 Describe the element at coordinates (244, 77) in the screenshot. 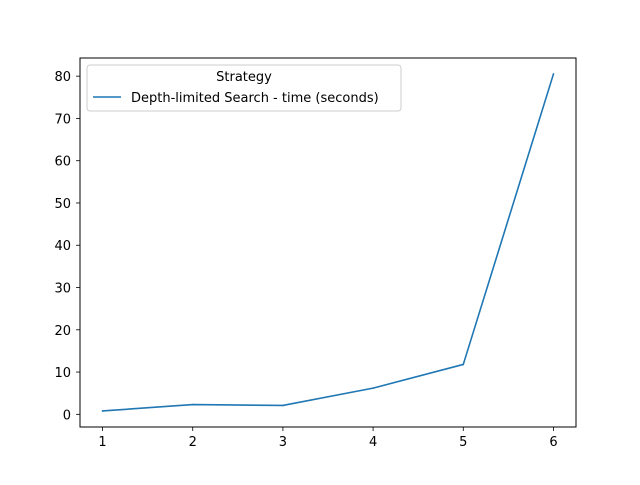

I see `legend-title: Strategy` at that location.